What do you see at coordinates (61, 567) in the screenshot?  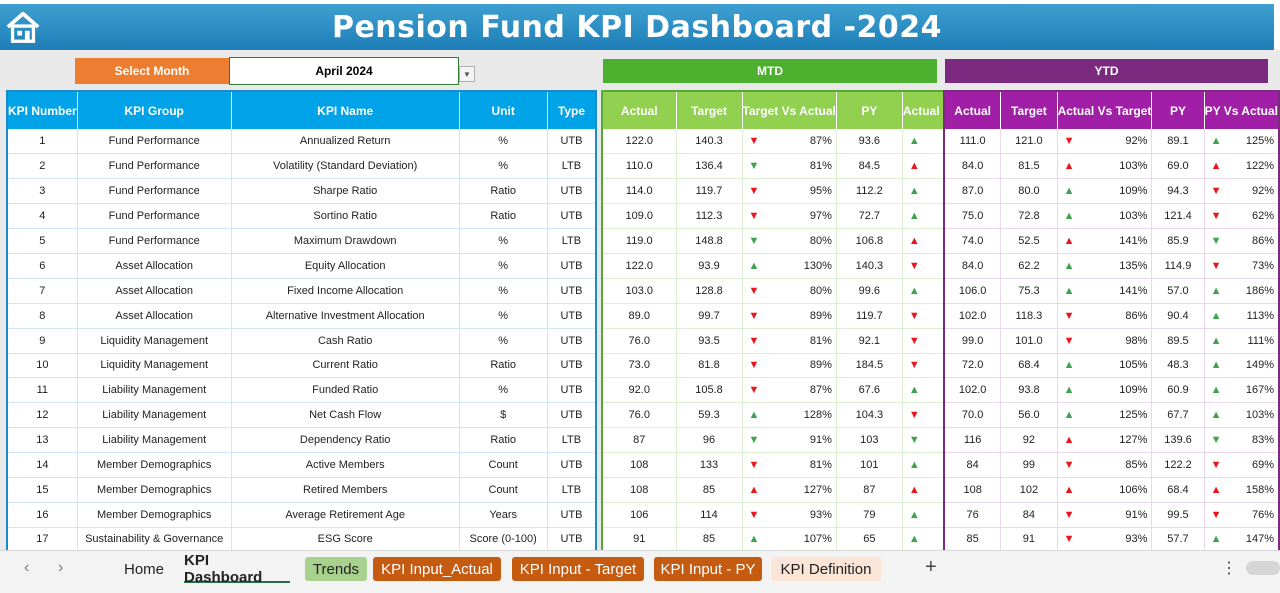 I see `chevron-right-icon: ›` at bounding box center [61, 567].